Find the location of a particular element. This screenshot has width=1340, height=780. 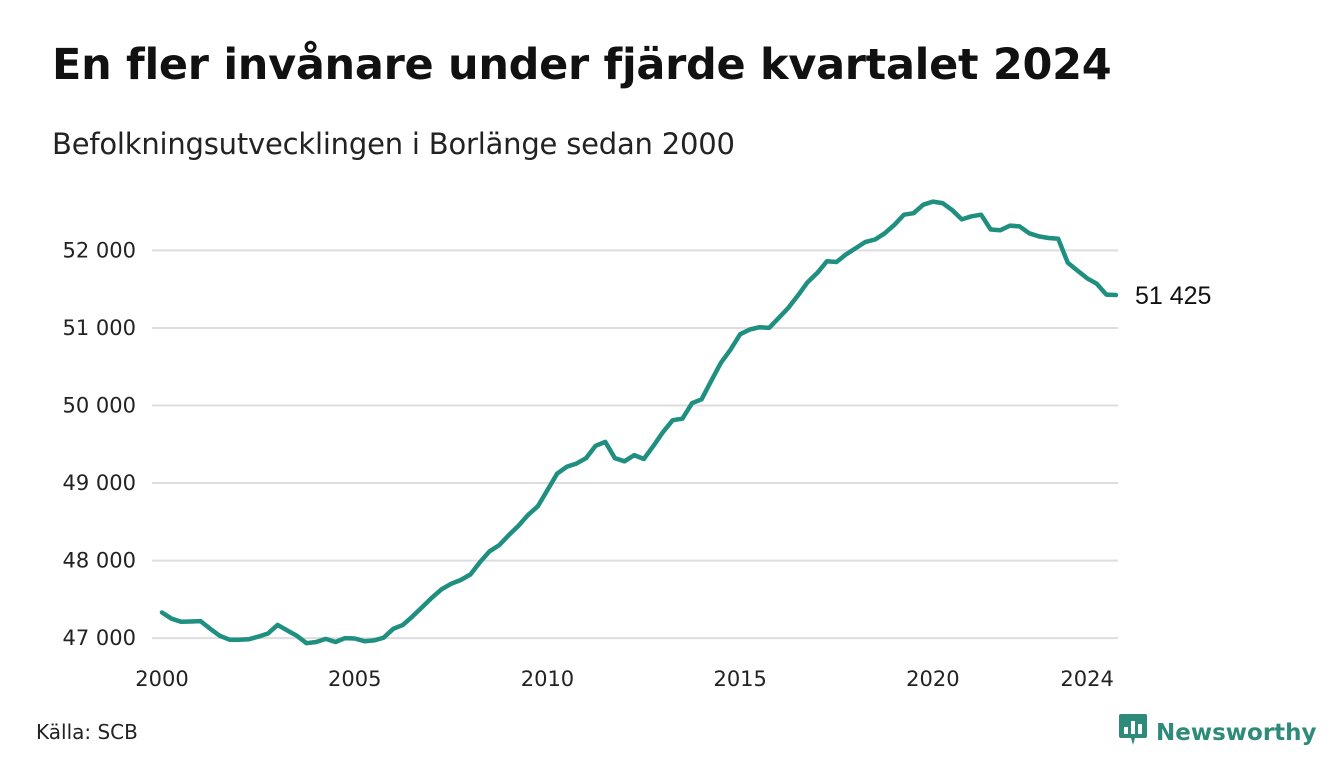

source-note: Källa: SCB is located at coordinates (87, 732).